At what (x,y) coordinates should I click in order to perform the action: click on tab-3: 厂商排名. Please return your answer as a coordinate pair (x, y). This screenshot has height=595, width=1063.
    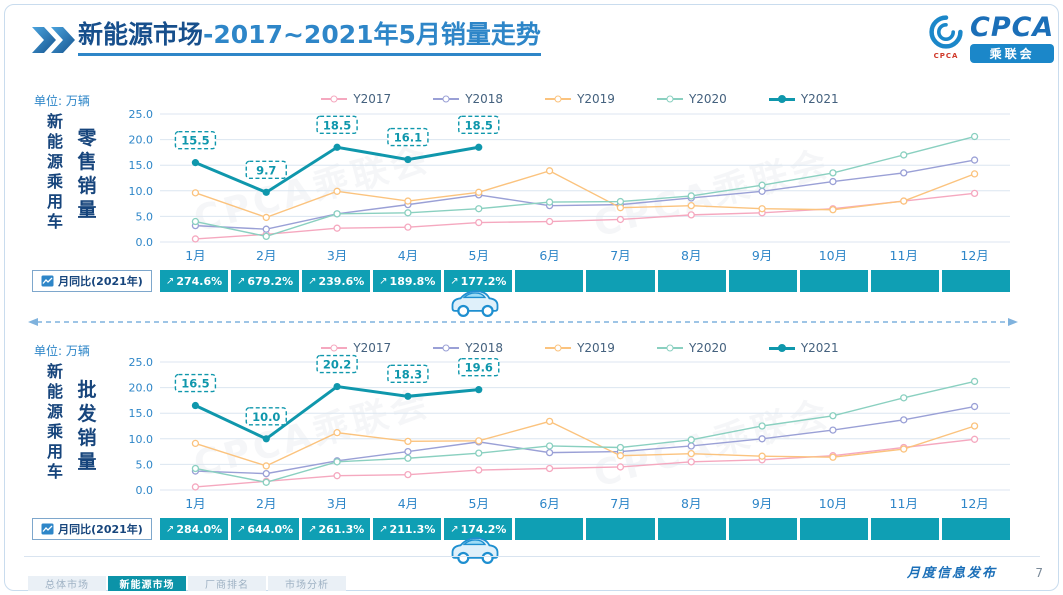
    Looking at the image, I should click on (227, 583).